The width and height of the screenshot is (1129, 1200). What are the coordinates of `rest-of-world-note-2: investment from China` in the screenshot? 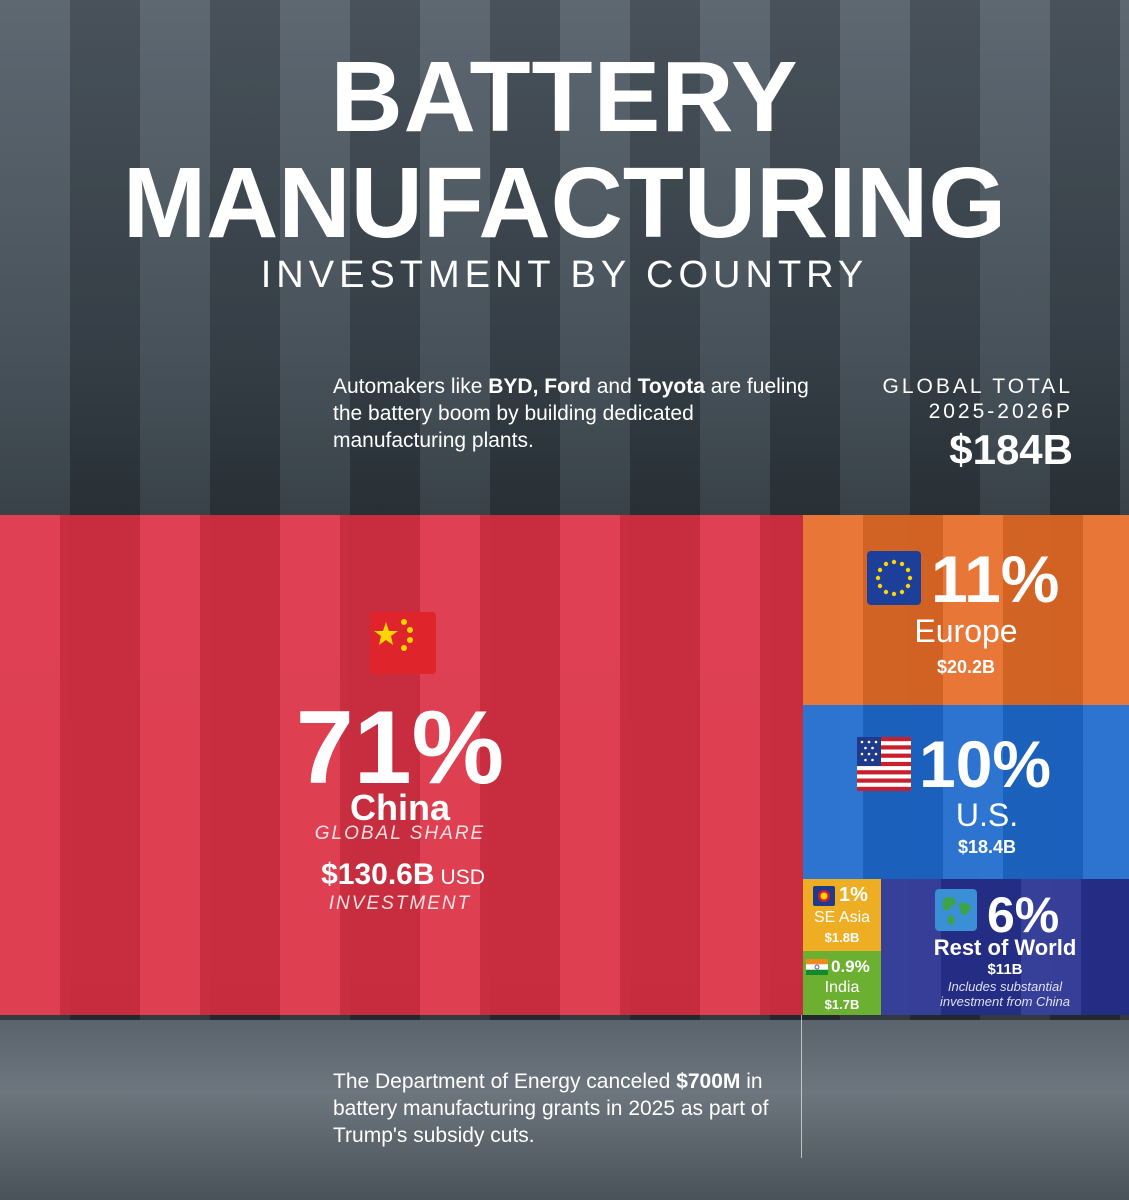 It's located at (1005, 1001).